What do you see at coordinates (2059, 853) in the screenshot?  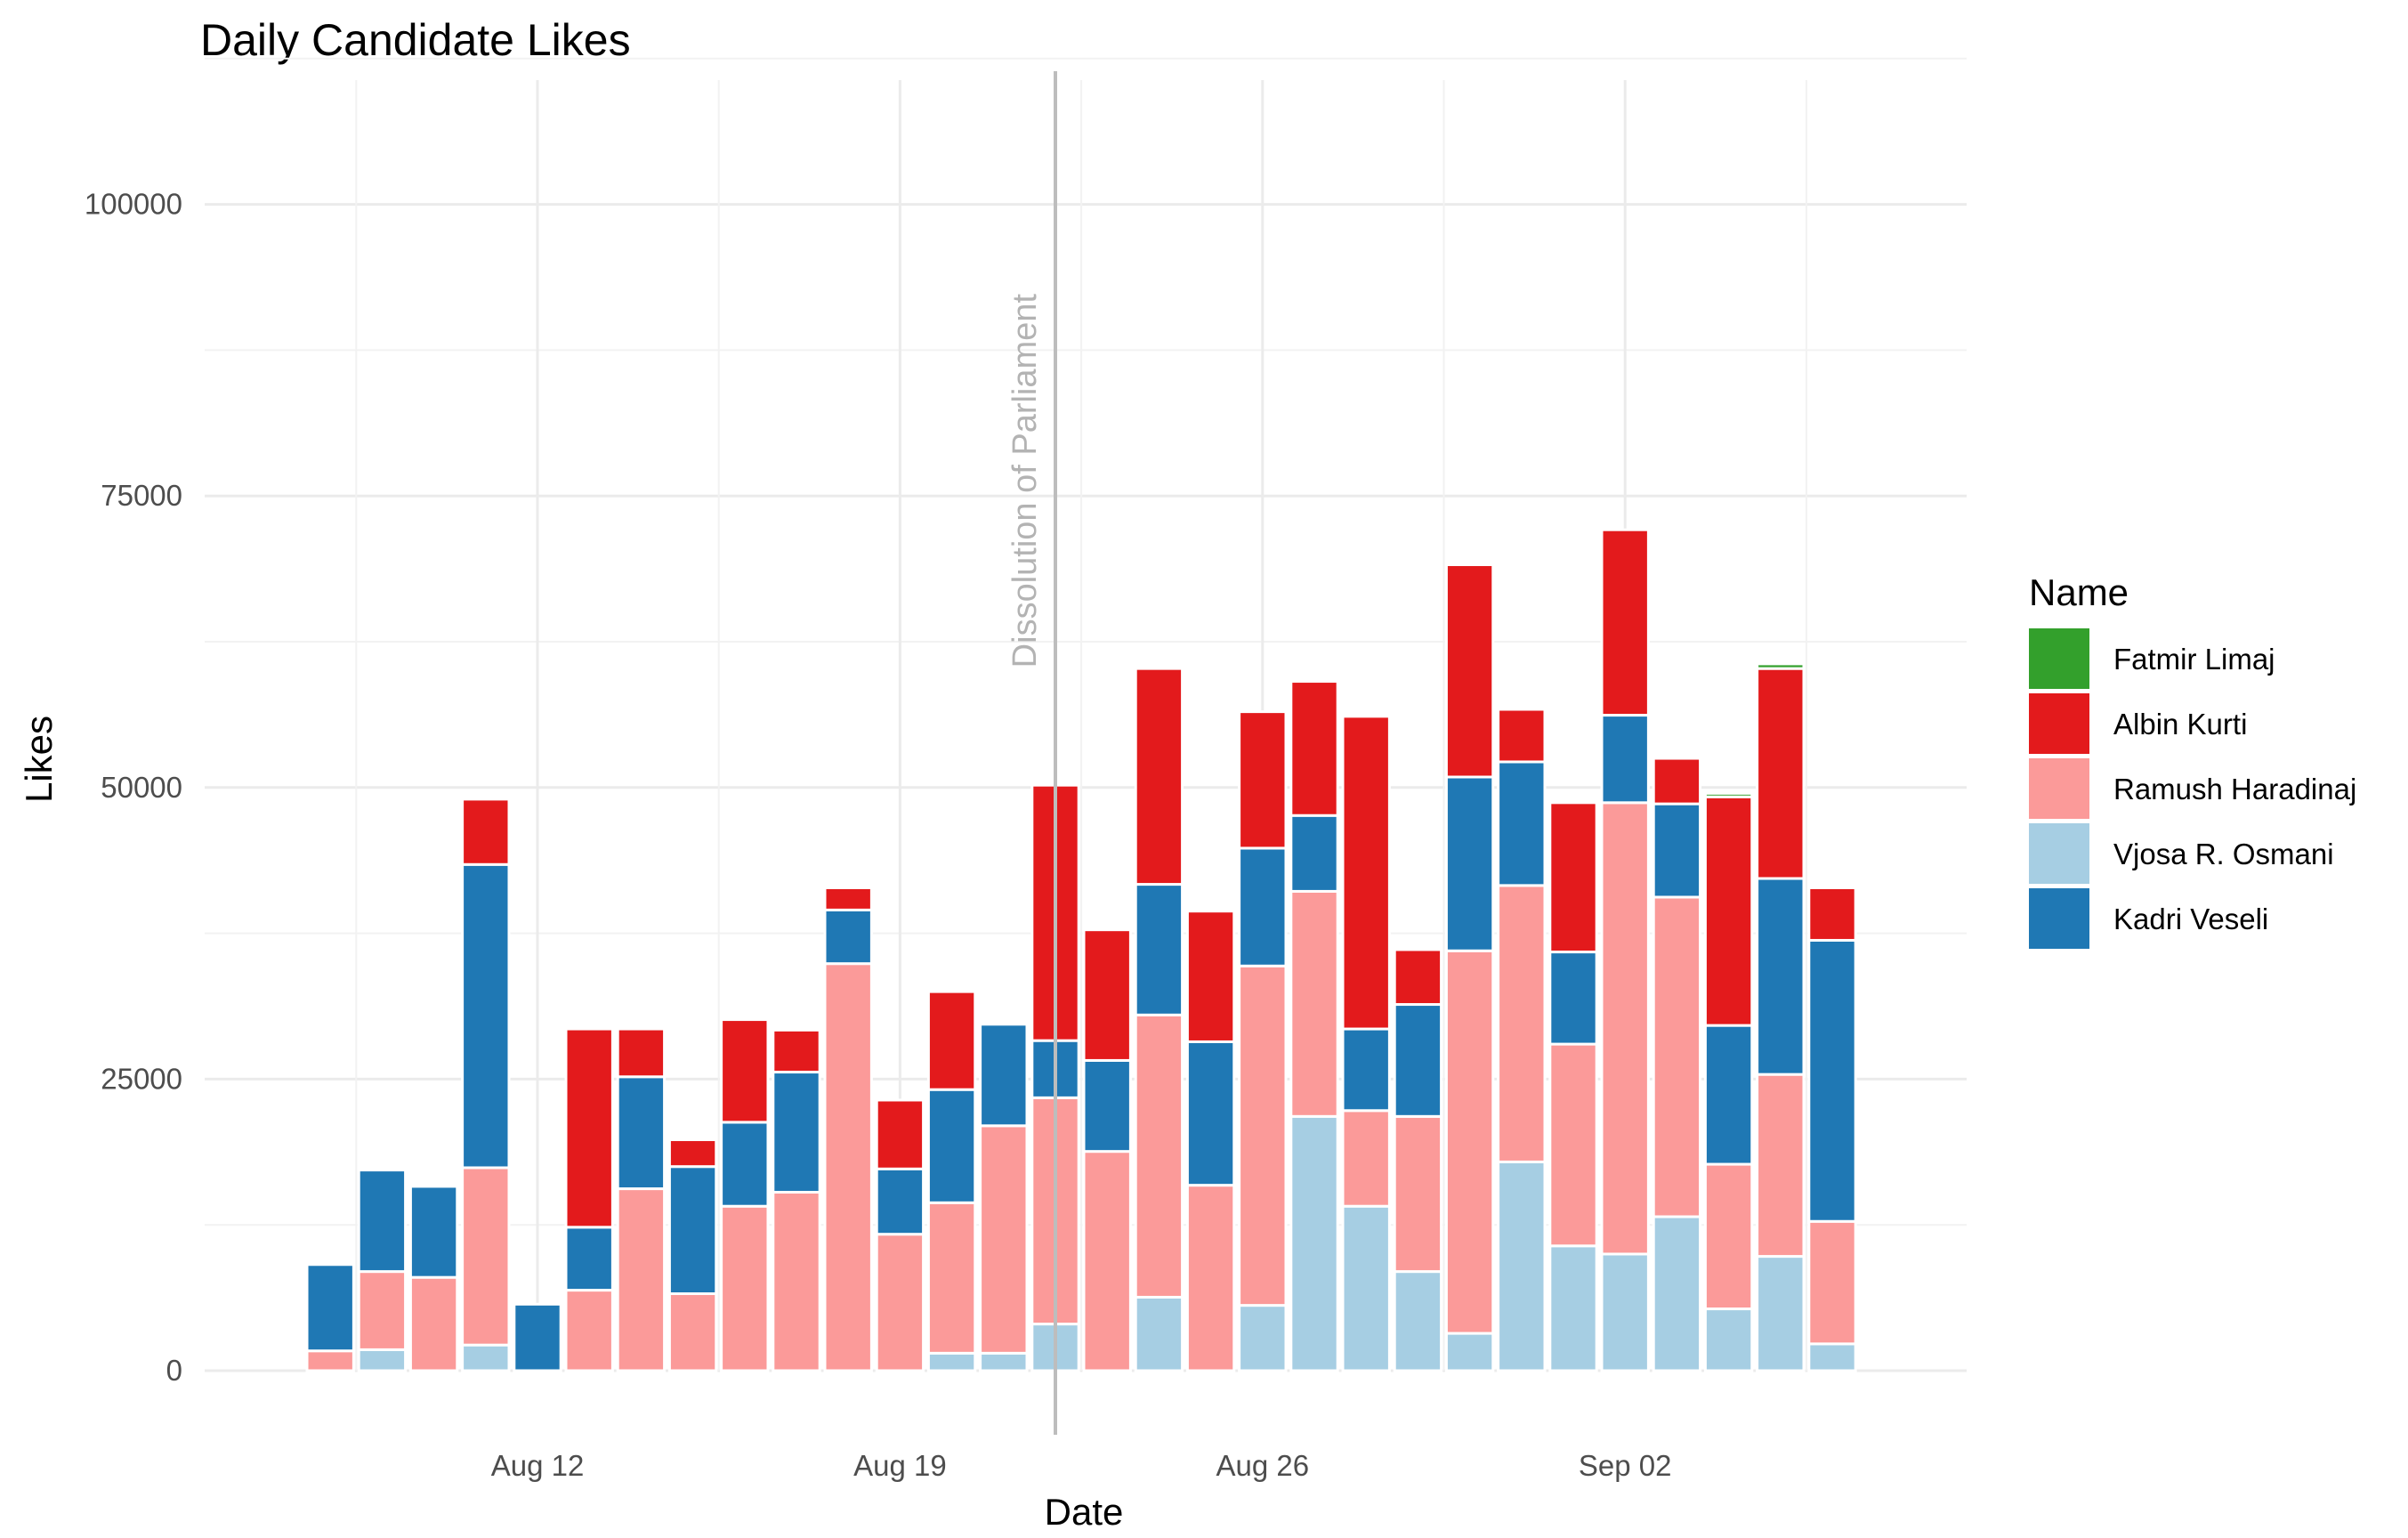 I see `legend-swatch-vjosa-r-osmani` at bounding box center [2059, 853].